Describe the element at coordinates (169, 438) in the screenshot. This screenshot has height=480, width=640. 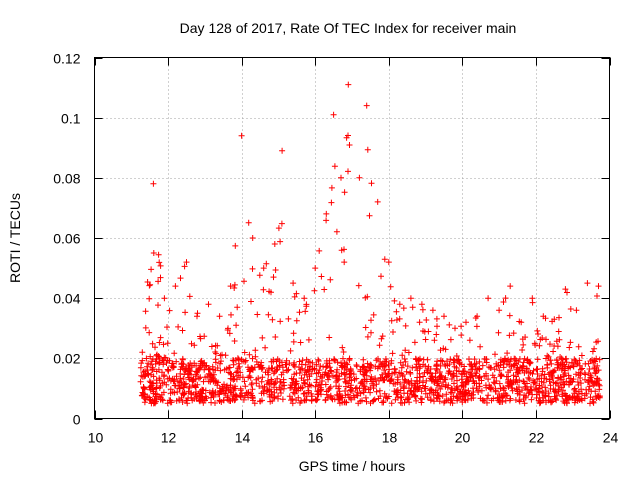
I see `x-tick-label: 12` at that location.